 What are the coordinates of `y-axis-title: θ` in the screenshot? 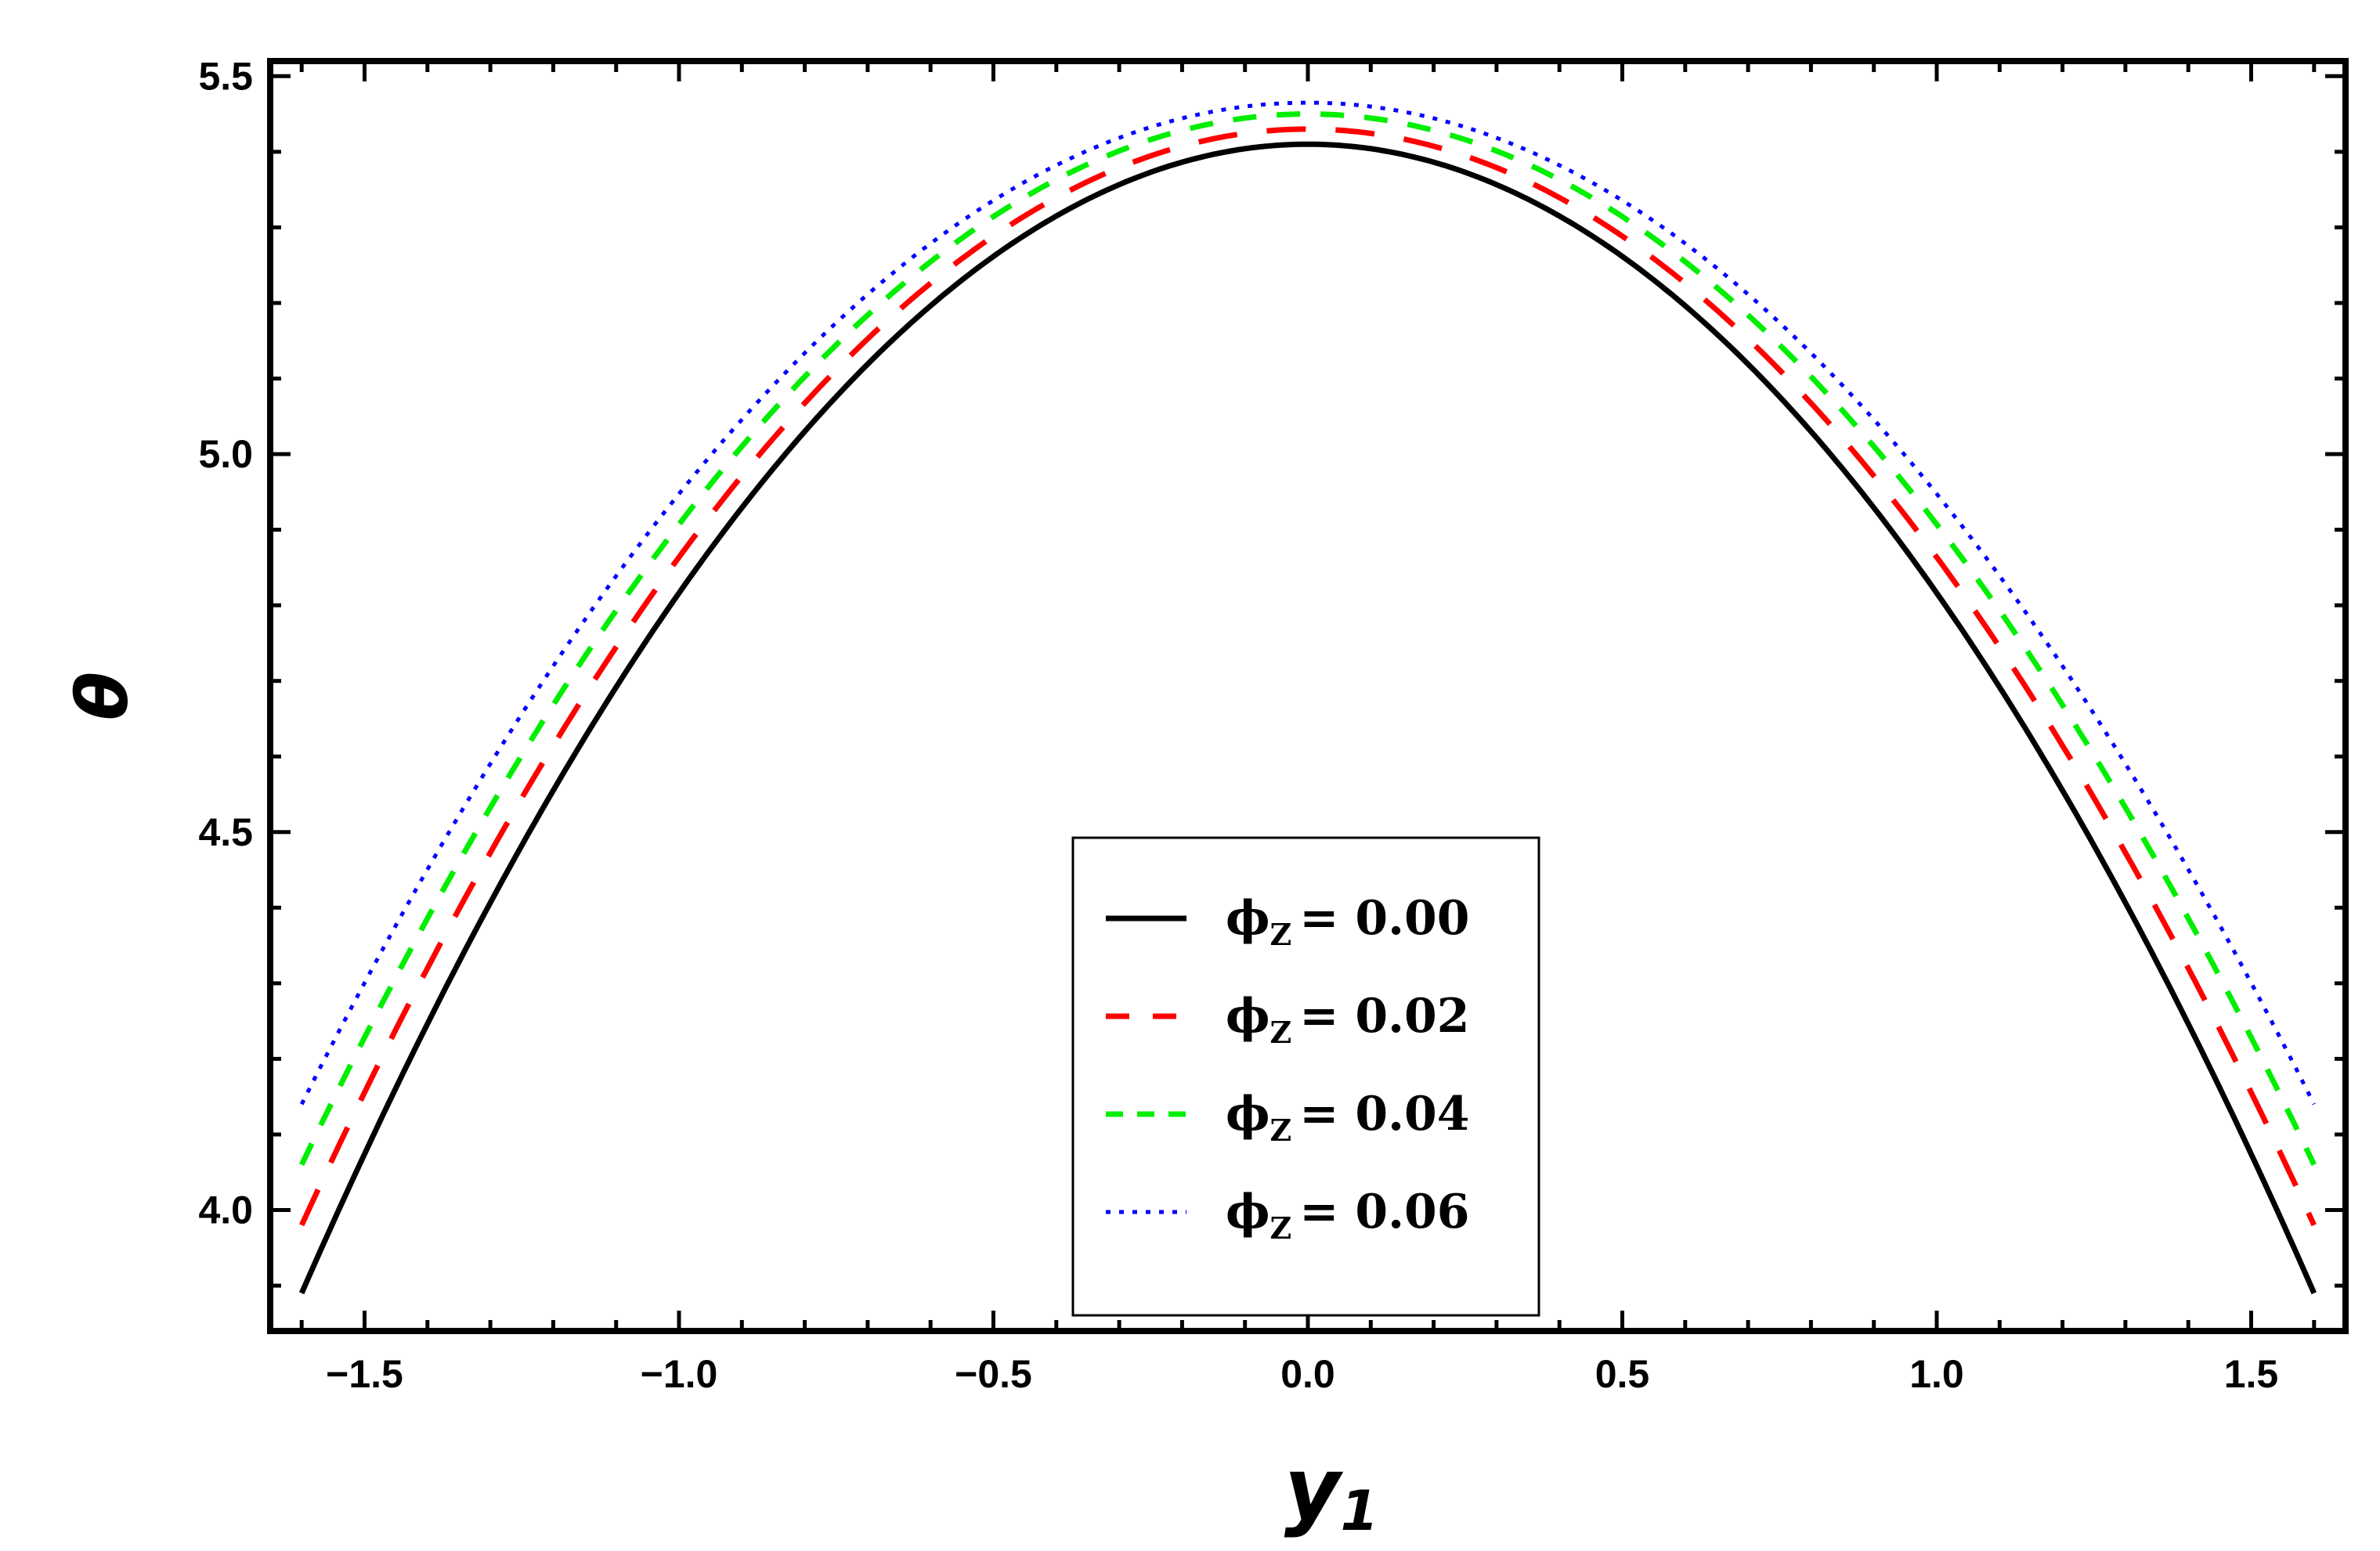 It's located at (103, 696).